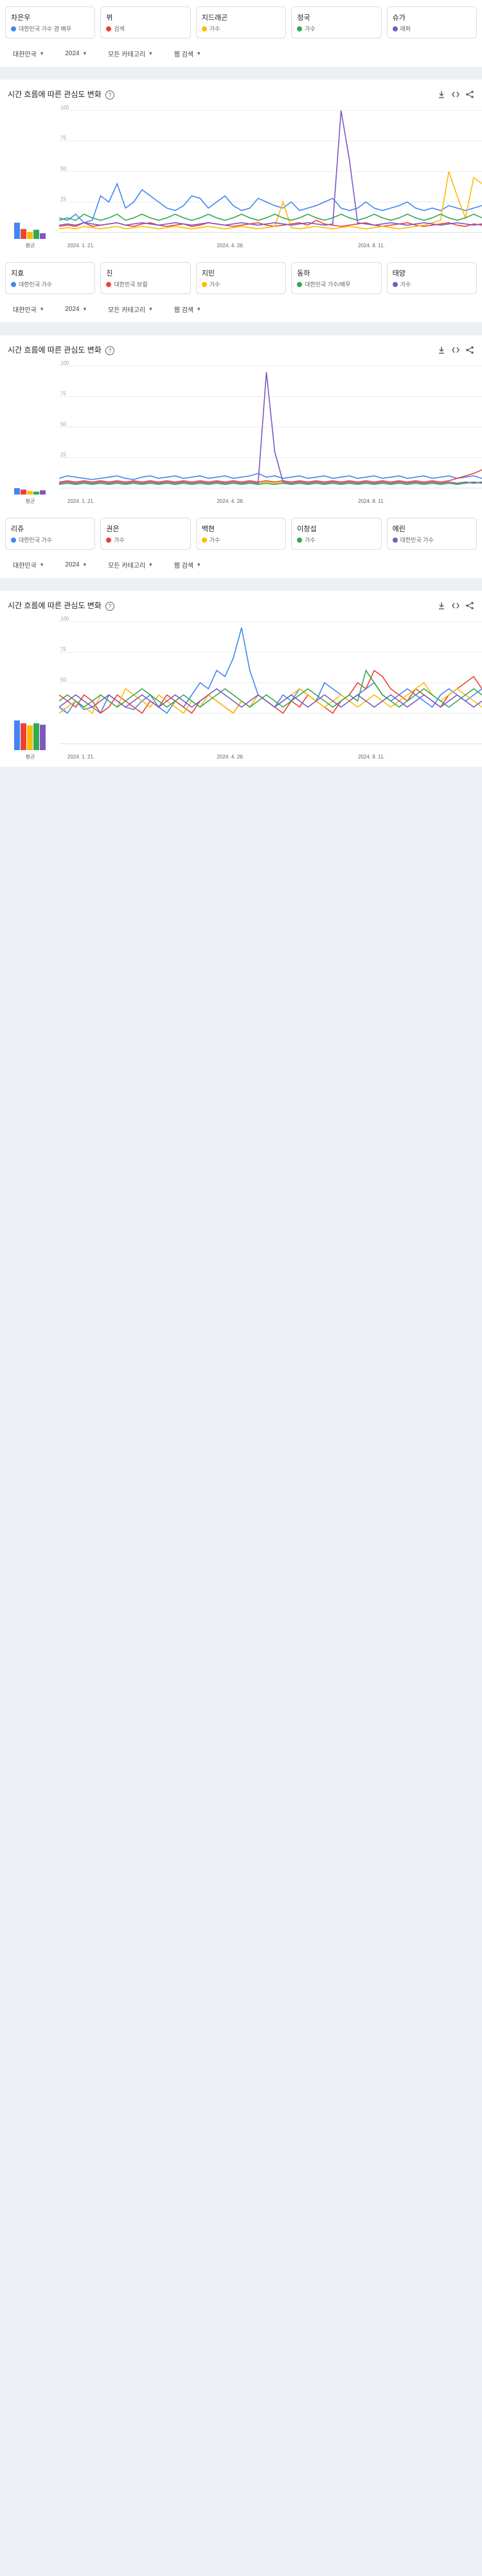 The height and width of the screenshot is (2576, 482). What do you see at coordinates (215, 18) in the screenshot?
I see `term-name: 지드래곤` at bounding box center [215, 18].